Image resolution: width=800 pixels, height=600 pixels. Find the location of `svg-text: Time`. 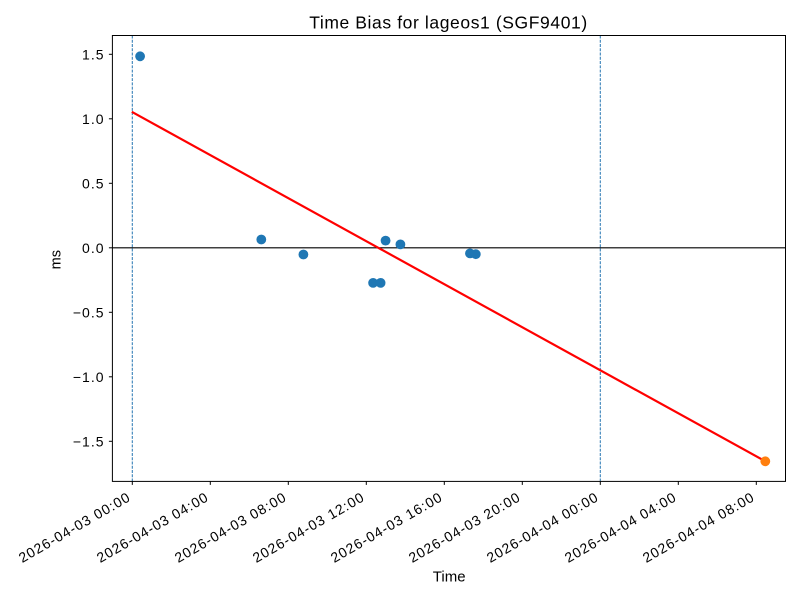

svg-text: Time is located at coordinates (449, 576).